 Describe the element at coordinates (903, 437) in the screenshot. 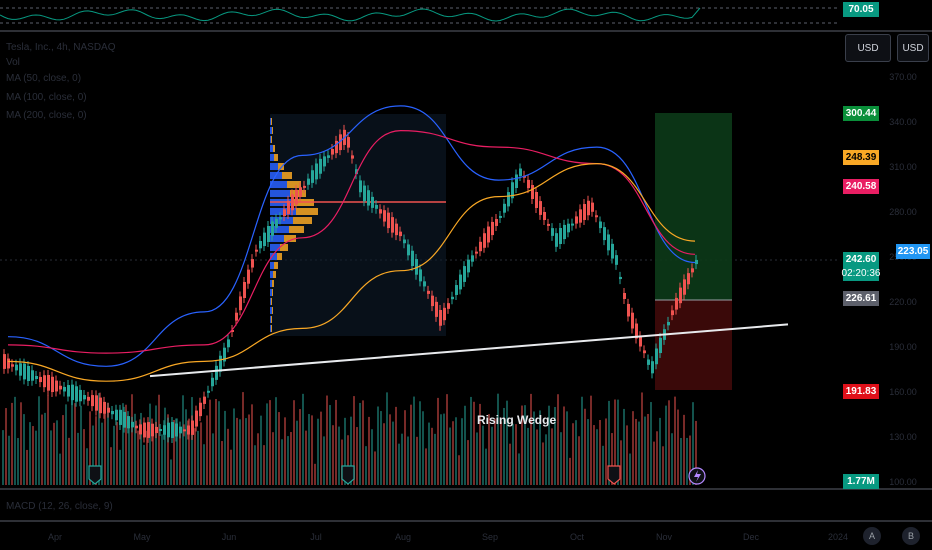

I see `y-axis-tick-label: 130.00` at that location.